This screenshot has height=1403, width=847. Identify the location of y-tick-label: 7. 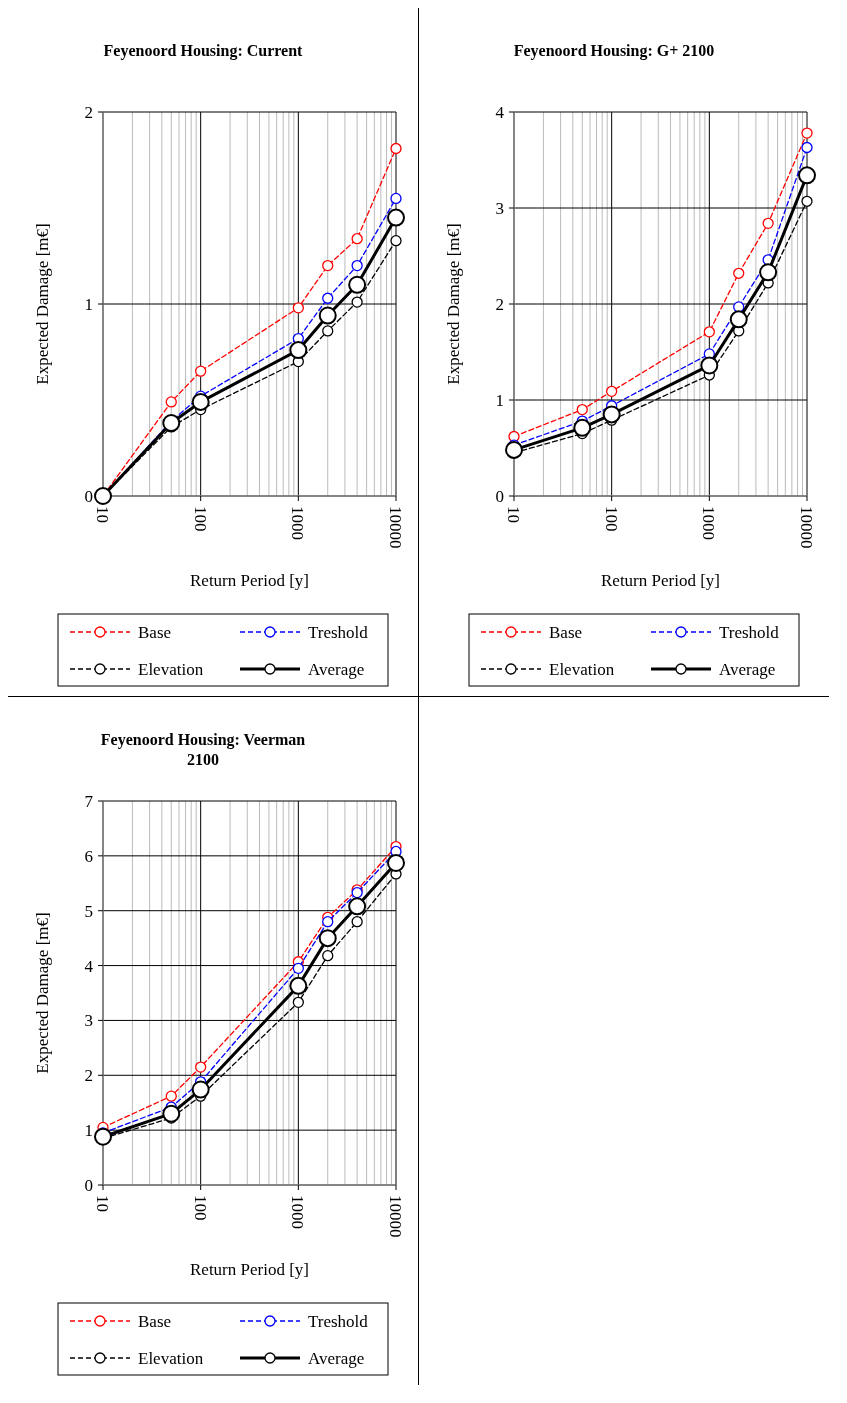
(89, 801).